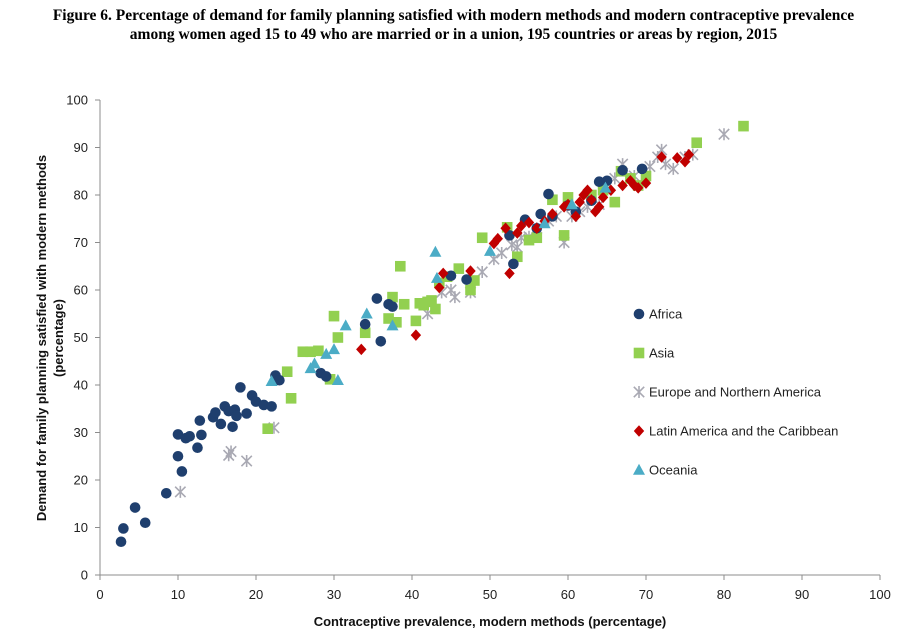 The image size is (907, 642). I want to click on series-oceania, so click(438, 283).